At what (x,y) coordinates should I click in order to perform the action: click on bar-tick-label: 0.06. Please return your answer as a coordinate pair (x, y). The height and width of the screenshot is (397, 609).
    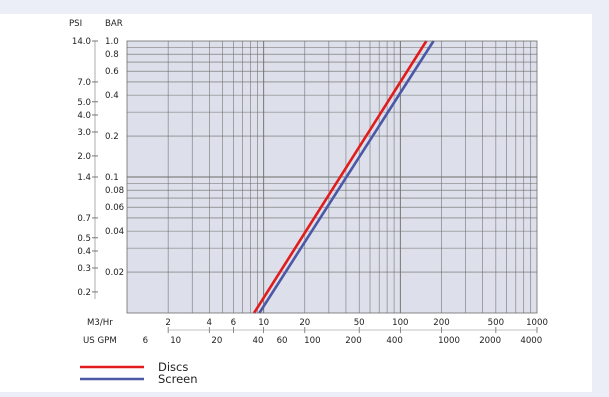
    Looking at the image, I should click on (114, 208).